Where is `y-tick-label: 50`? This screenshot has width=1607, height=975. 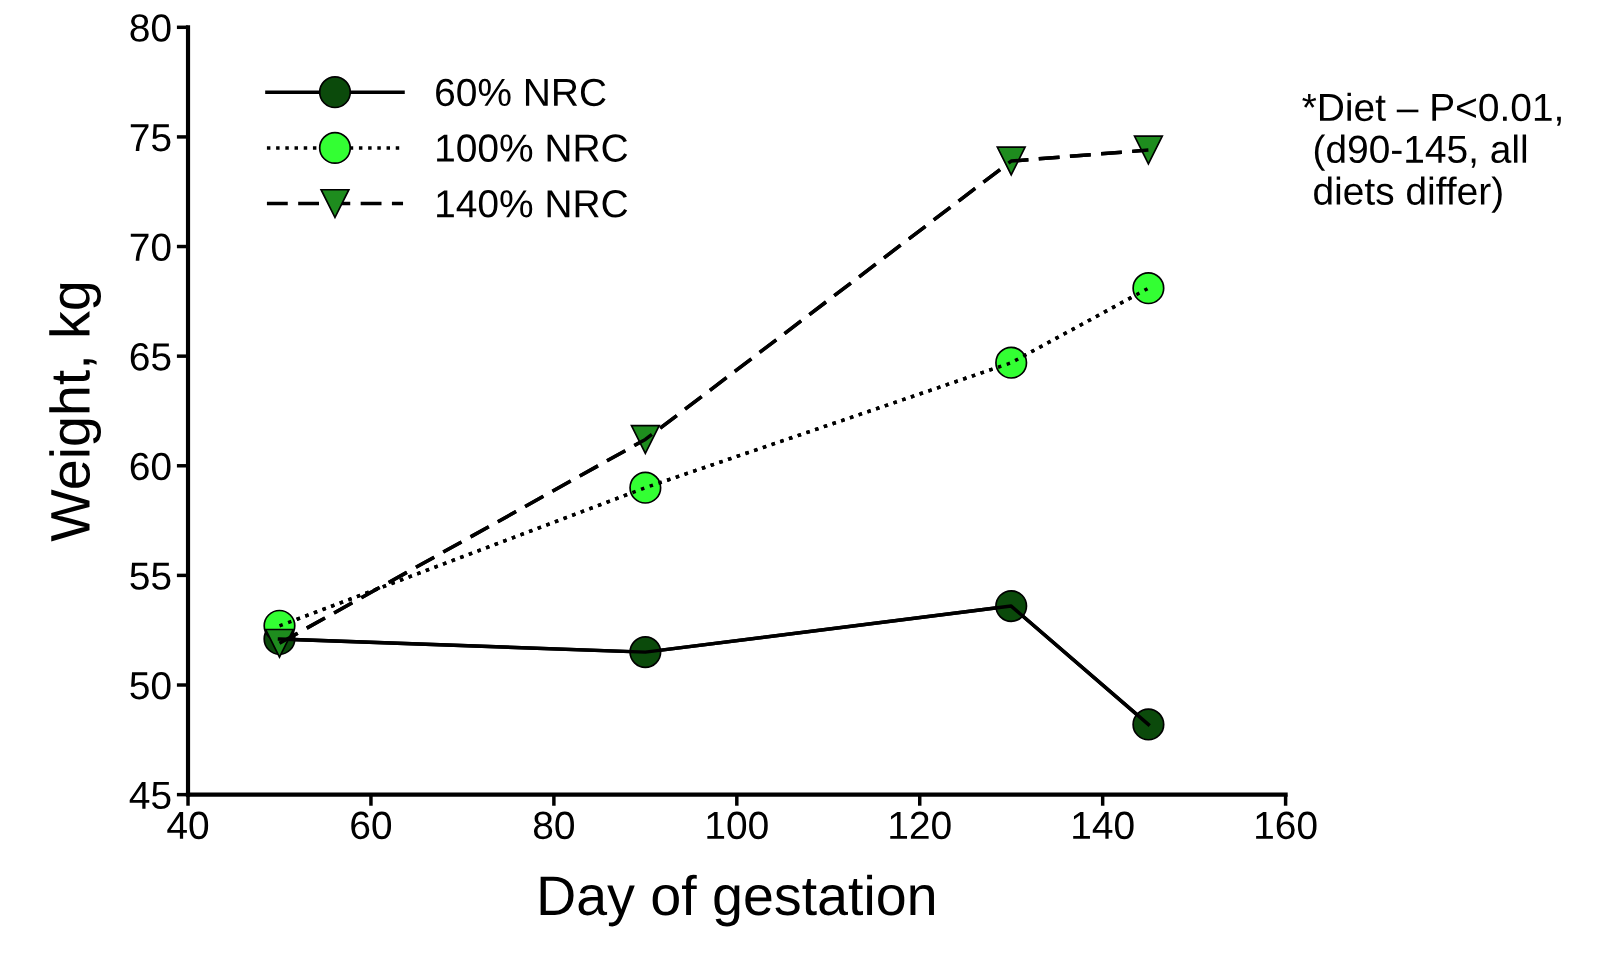 y-tick-label: 50 is located at coordinates (150, 685).